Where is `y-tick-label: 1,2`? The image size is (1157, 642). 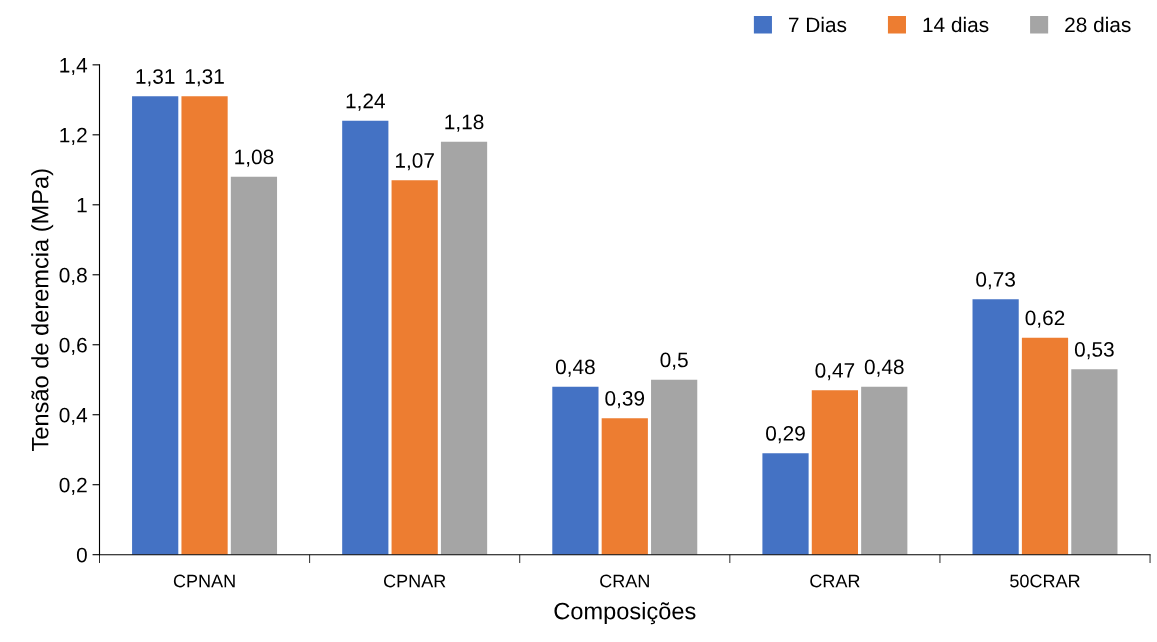 y-tick-label: 1,2 is located at coordinates (73, 136).